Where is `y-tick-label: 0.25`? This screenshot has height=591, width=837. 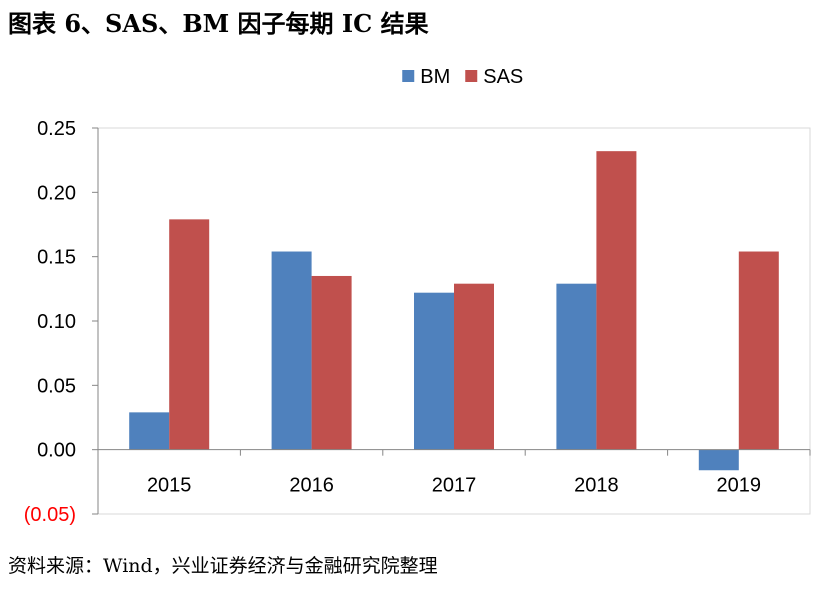
y-tick-label: 0.25 is located at coordinates (56, 129).